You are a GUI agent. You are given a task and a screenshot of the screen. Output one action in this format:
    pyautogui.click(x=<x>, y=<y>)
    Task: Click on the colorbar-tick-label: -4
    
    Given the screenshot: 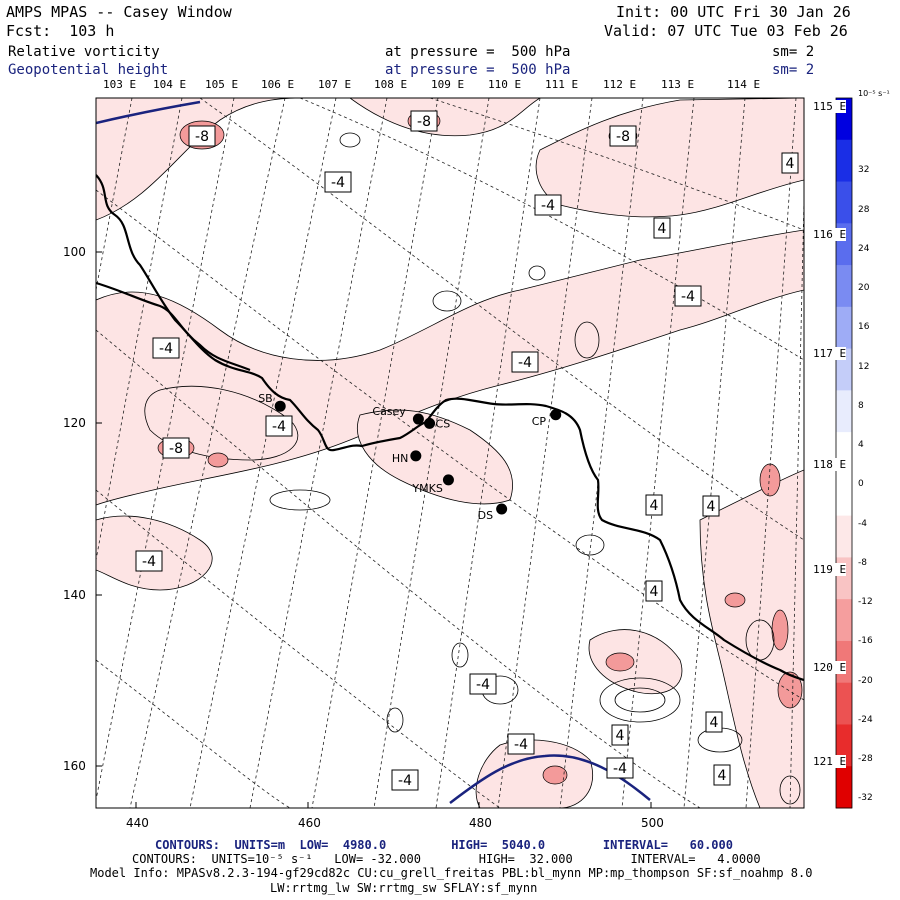 What is the action you would take?
    pyautogui.click(x=862, y=523)
    